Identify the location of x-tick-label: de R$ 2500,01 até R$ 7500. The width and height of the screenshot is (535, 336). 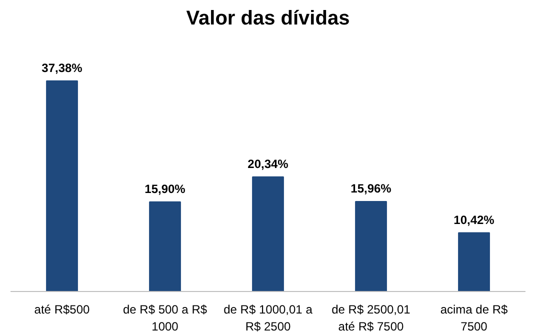
(371, 318).